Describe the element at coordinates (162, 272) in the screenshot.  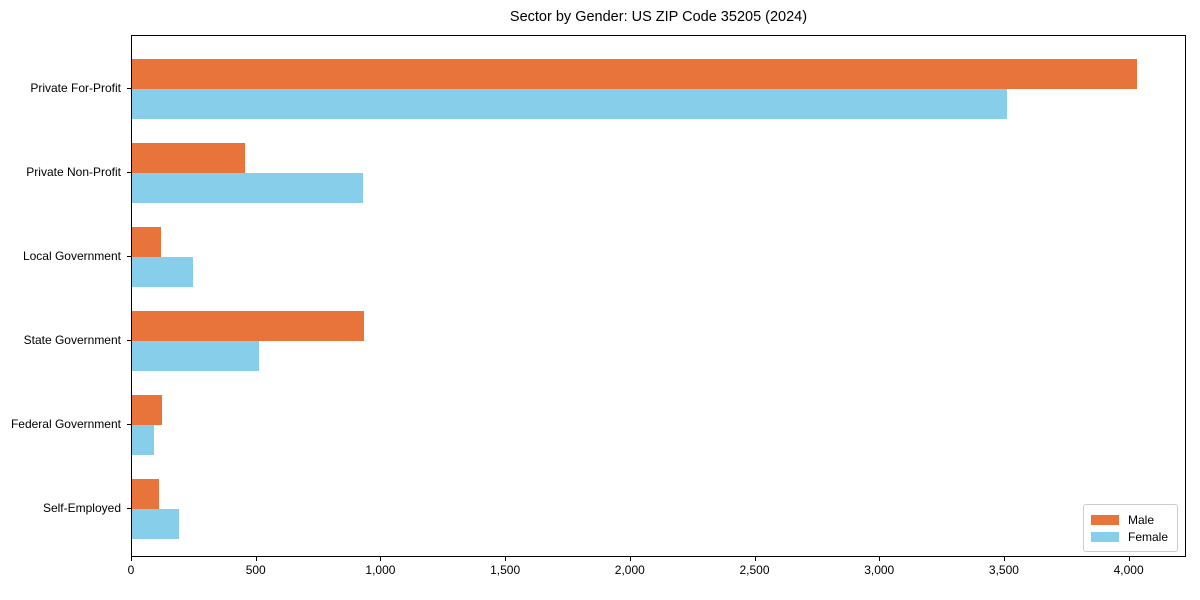
I see `bar-female-local-government` at that location.